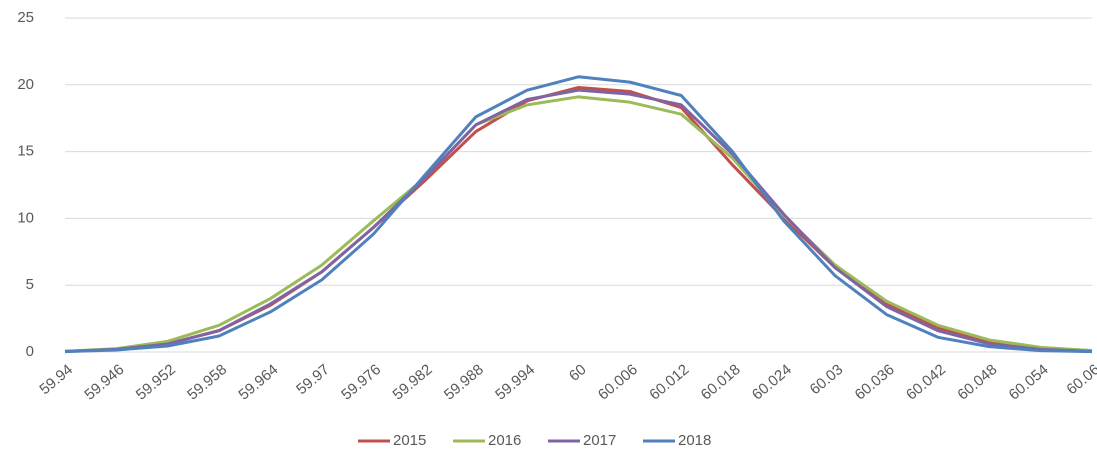 This screenshot has height=459, width=1097. I want to click on x-tick-label: 60.054, so click(1029, 382).